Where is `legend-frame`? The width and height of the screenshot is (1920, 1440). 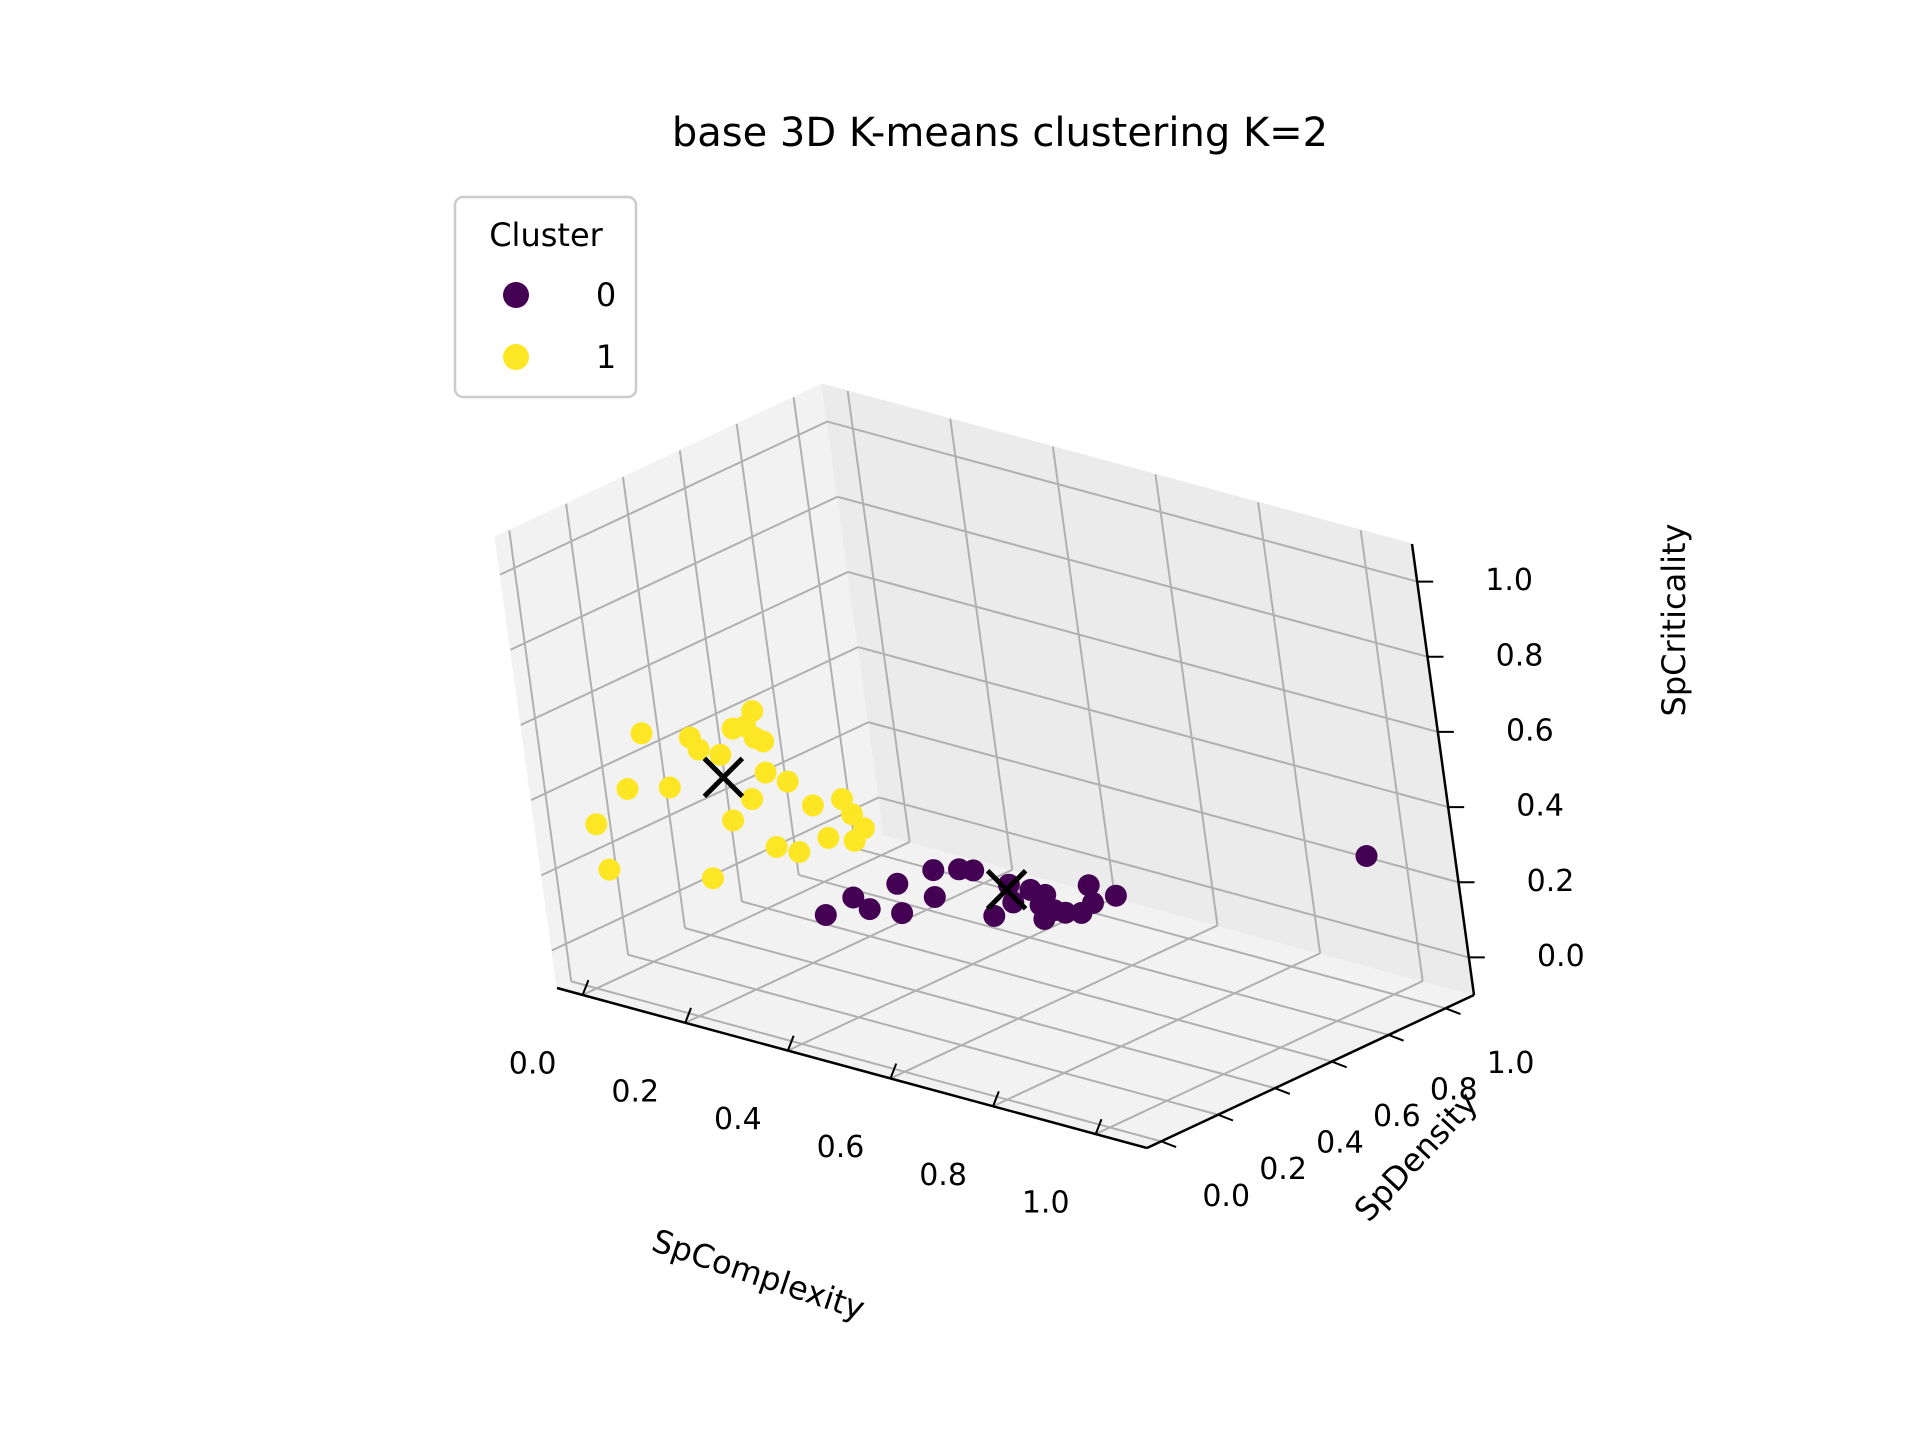
legend-frame is located at coordinates (545, 297).